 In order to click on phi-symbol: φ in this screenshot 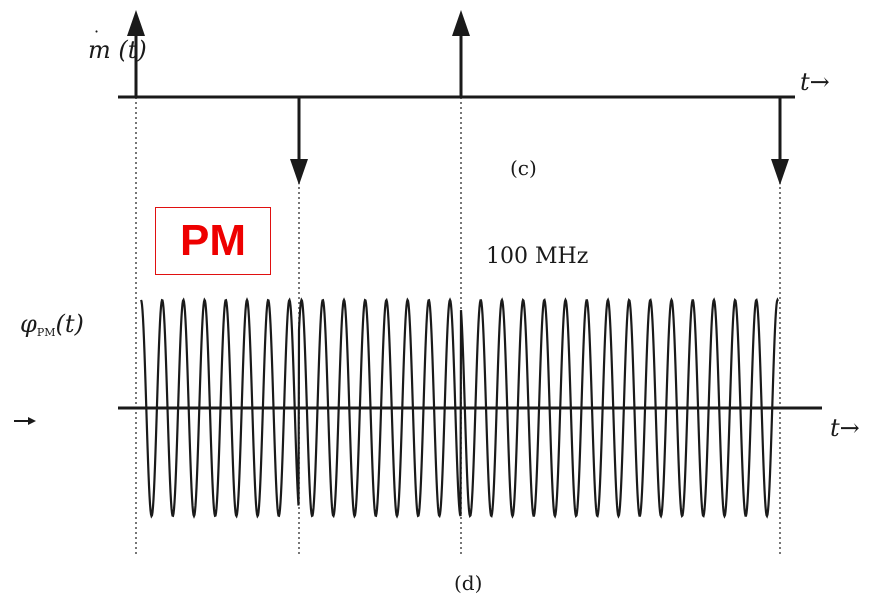, I will do `click(28, 324)`.